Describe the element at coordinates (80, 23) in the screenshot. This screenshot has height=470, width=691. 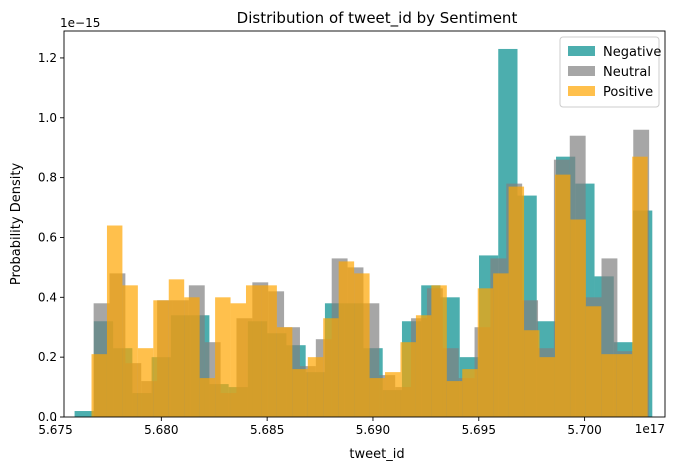
I see `y-axis-multiplier: 1e−15` at that location.